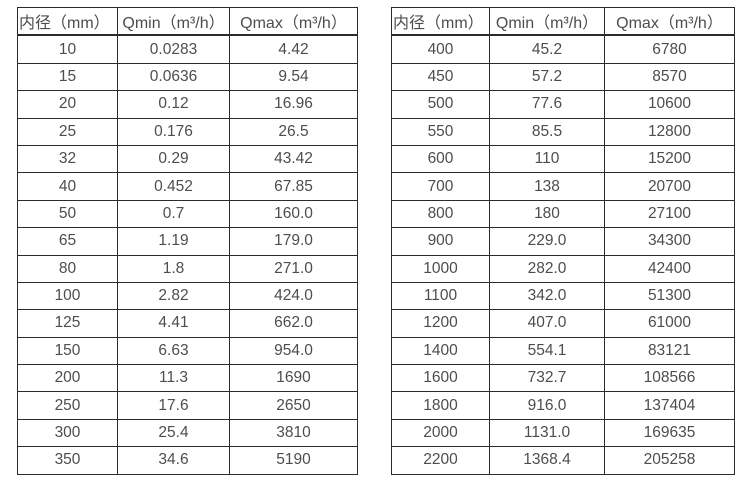  I want to click on cell: 205258, so click(669, 460).